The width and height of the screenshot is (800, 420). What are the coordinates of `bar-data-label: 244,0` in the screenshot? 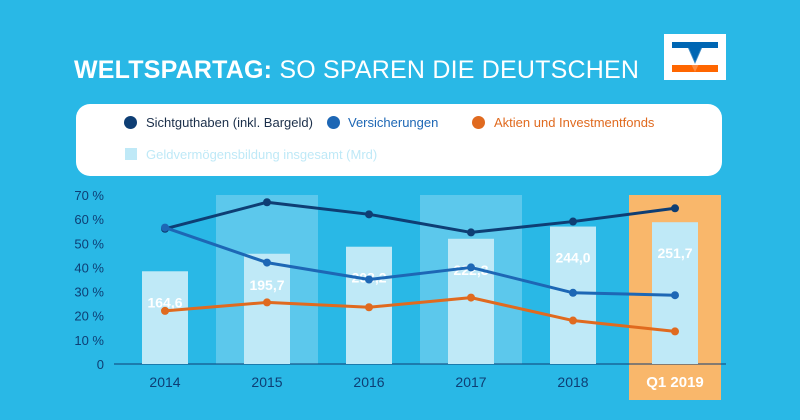 It's located at (572, 258).